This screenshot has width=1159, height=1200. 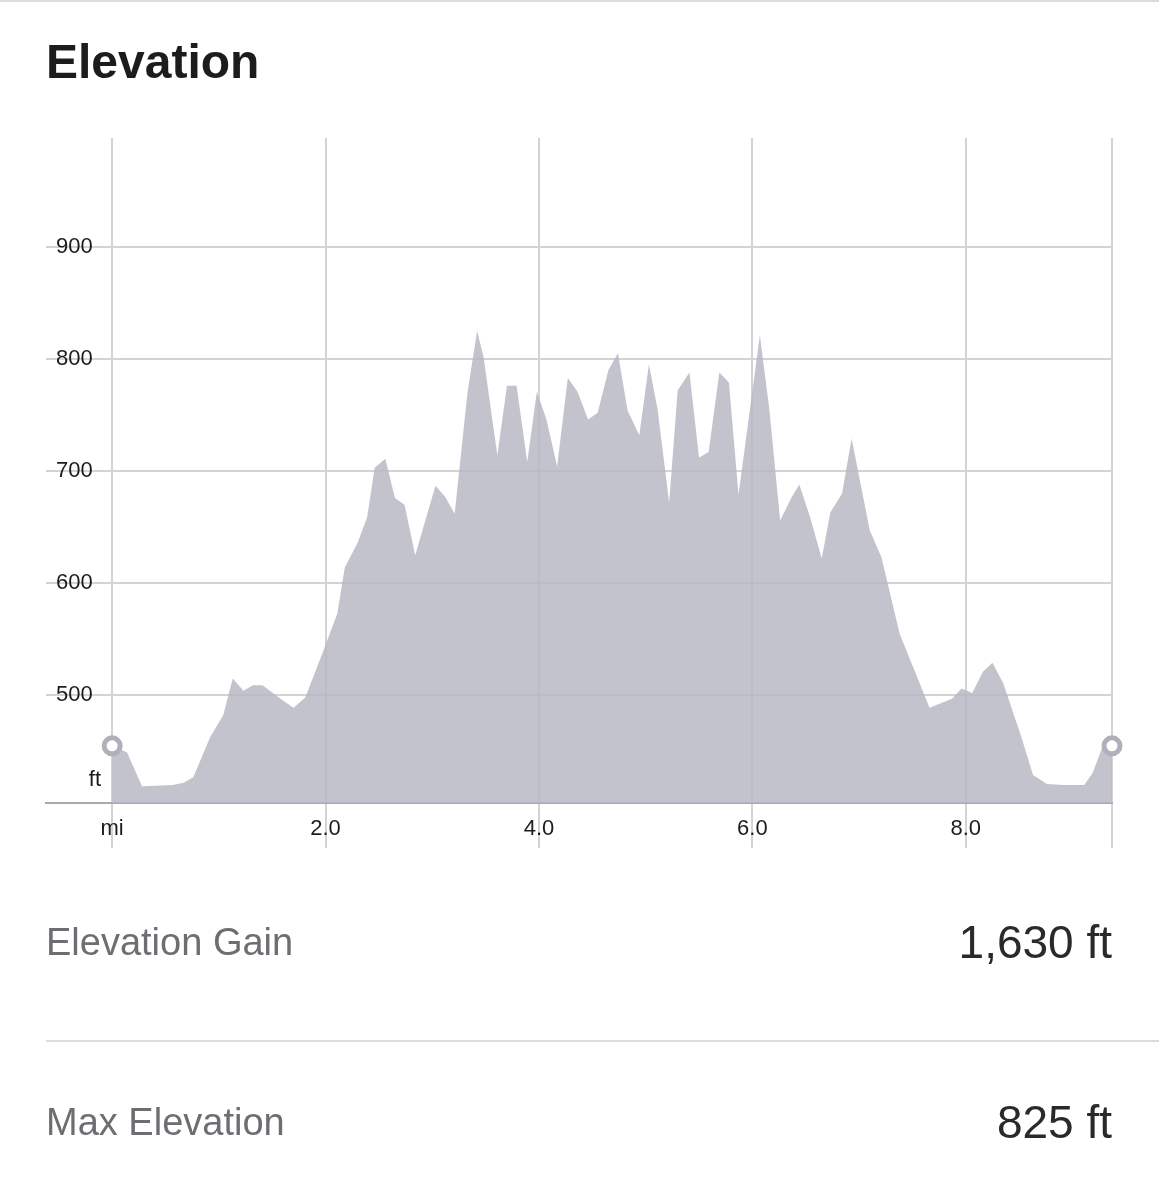 What do you see at coordinates (74, 582) in the screenshot?
I see `y-tick-label: 600` at bounding box center [74, 582].